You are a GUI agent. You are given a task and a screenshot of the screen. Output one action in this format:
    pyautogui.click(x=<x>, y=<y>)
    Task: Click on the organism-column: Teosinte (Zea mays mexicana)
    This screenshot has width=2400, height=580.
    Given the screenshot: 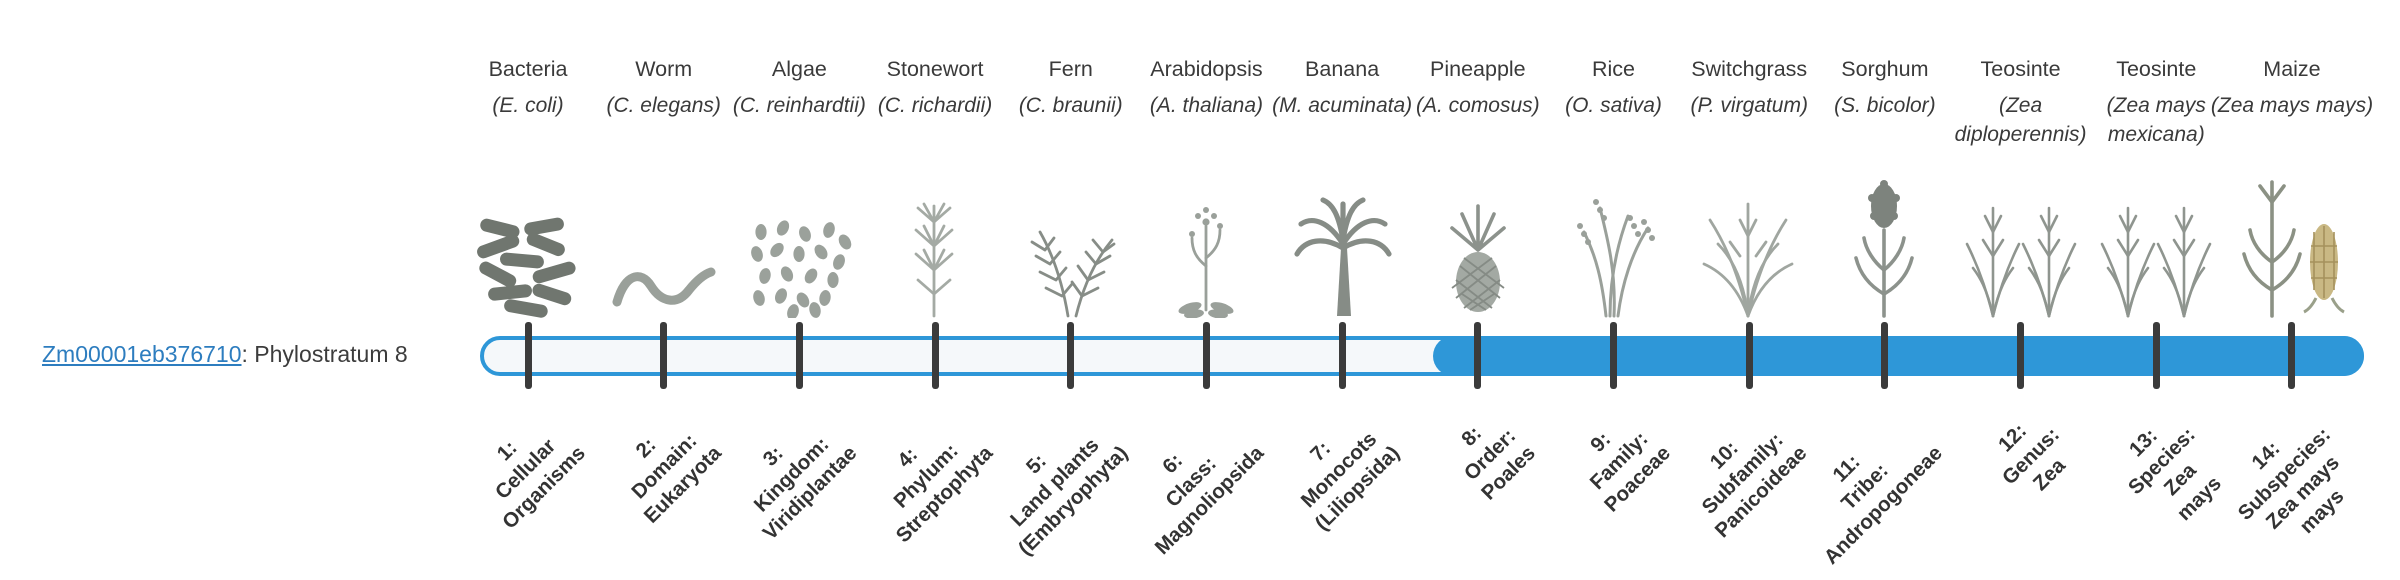 What is the action you would take?
    pyautogui.click(x=2156, y=187)
    